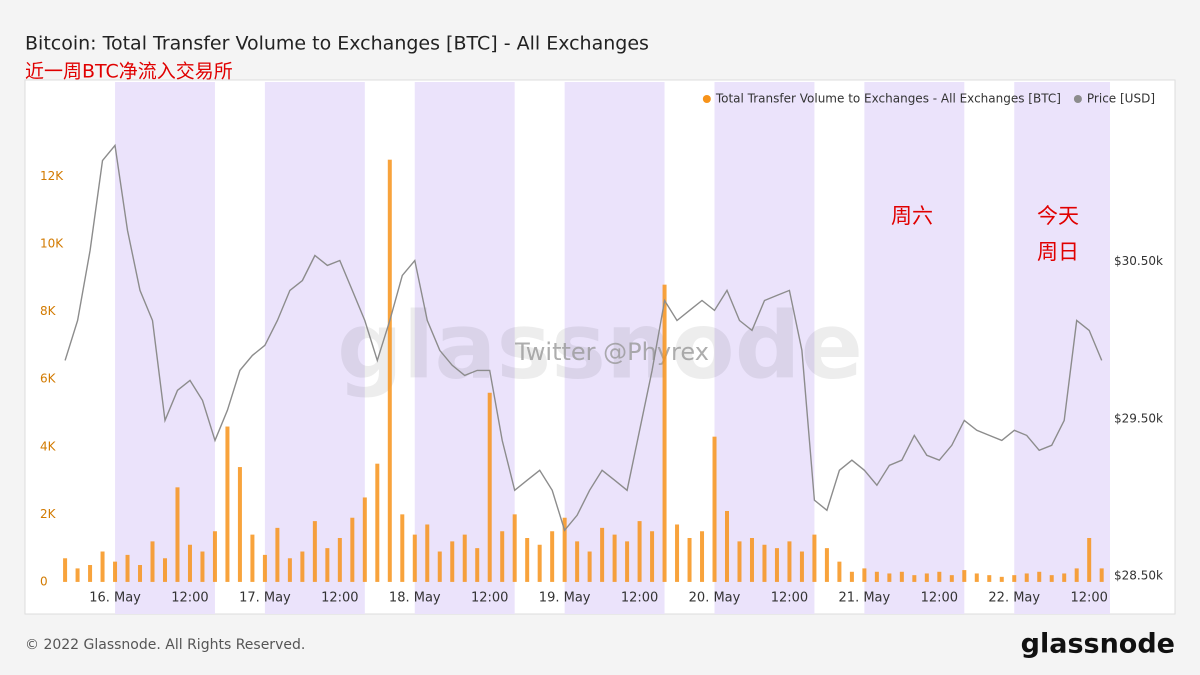  I want to click on x-tick-label: 20. May, so click(715, 598).